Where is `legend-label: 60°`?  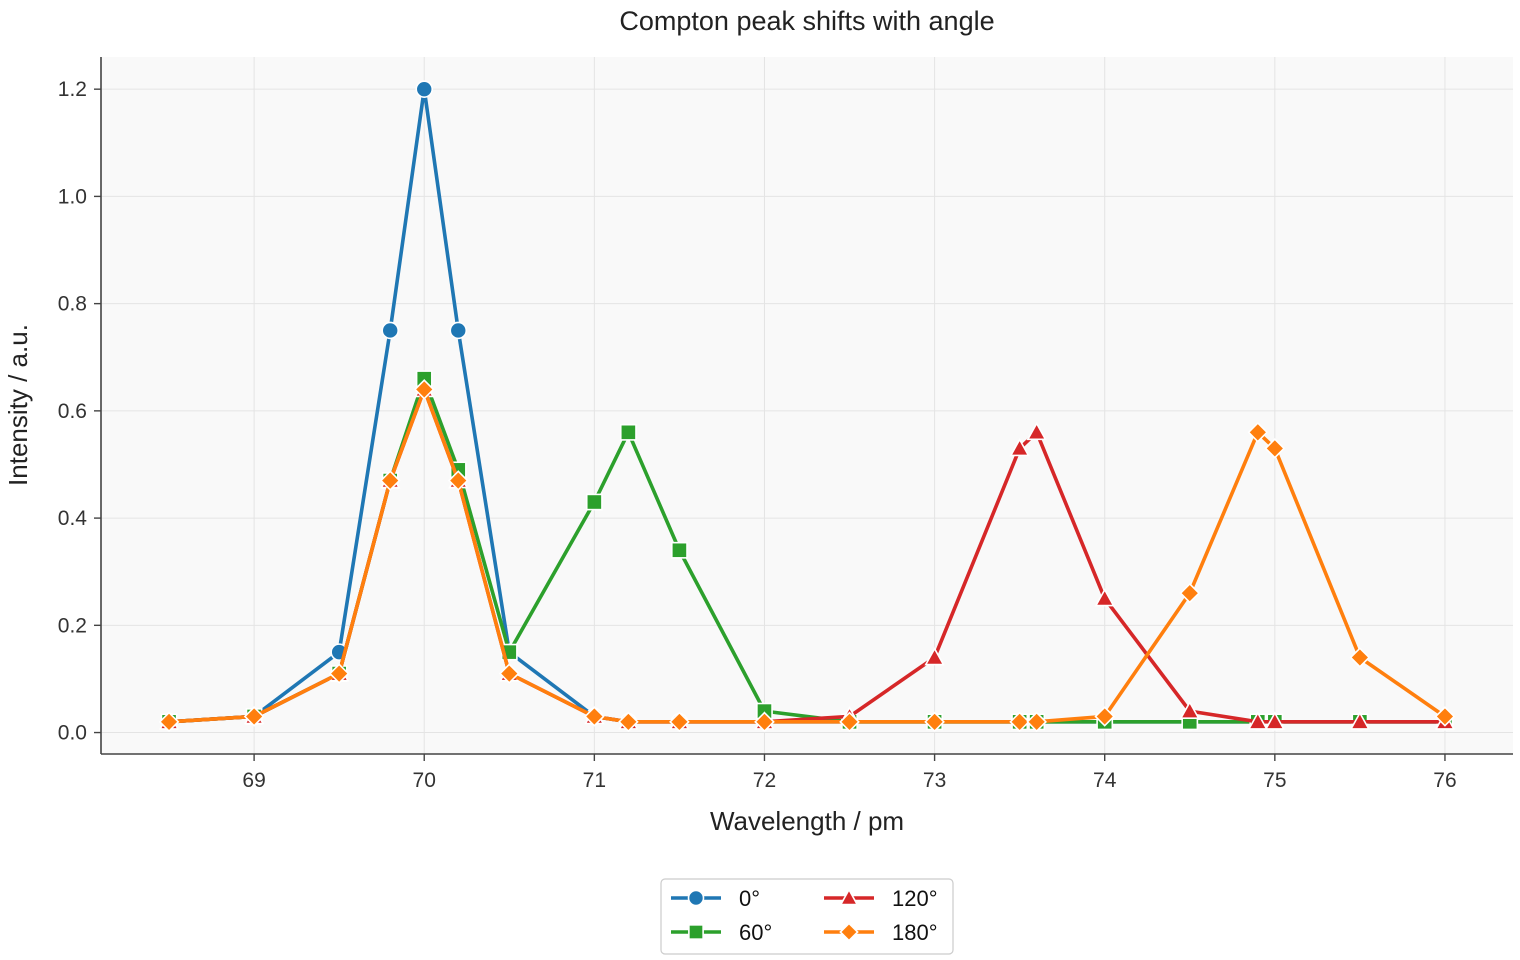 legend-label: 60° is located at coordinates (755, 932).